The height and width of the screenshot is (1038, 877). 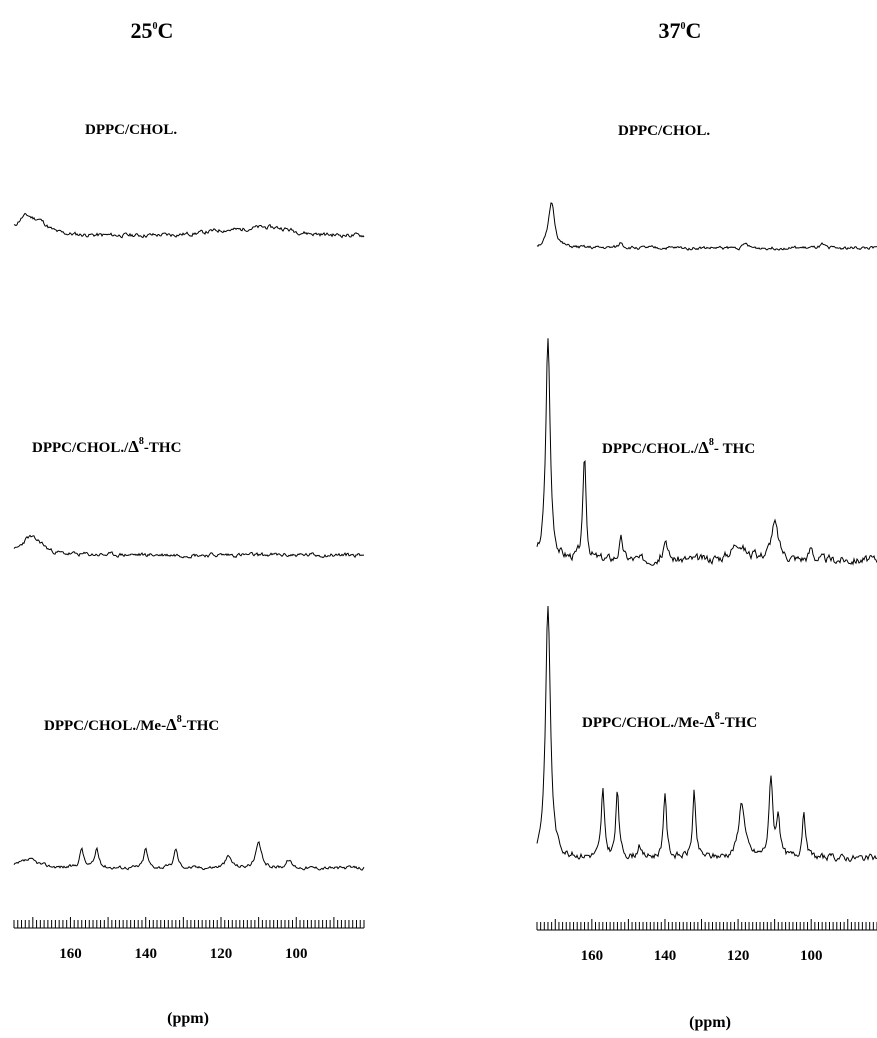 What do you see at coordinates (188, 1018) in the screenshot?
I see `x-unit-label-25c: (ppm)` at bounding box center [188, 1018].